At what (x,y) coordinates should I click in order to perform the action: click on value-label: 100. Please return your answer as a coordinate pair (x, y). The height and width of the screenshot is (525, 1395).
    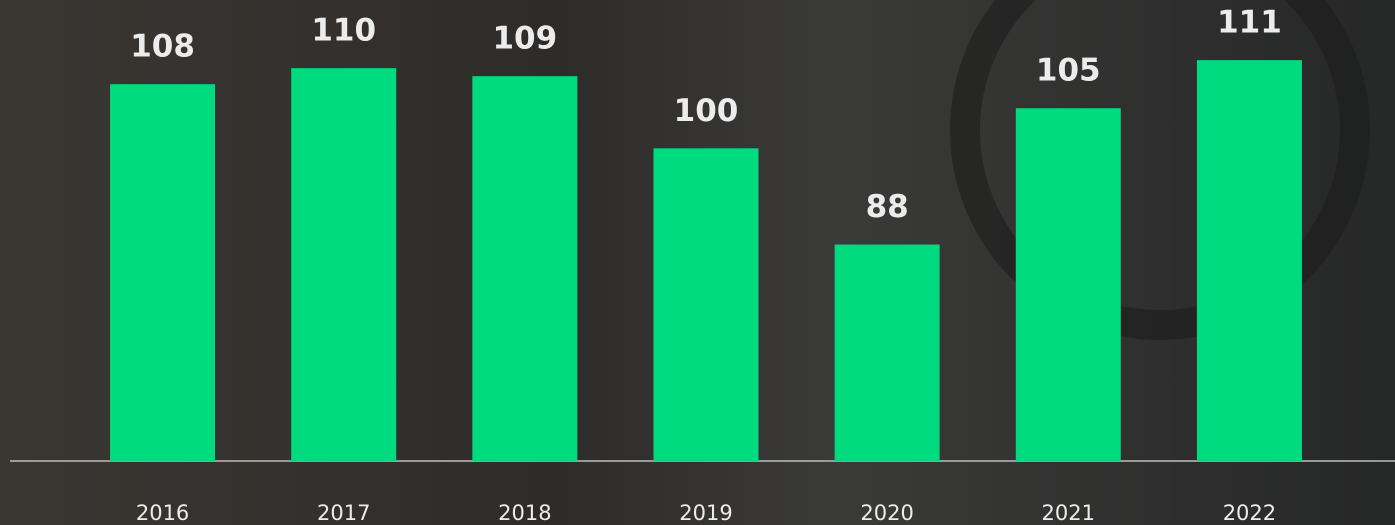
    Looking at the image, I should click on (706, 111).